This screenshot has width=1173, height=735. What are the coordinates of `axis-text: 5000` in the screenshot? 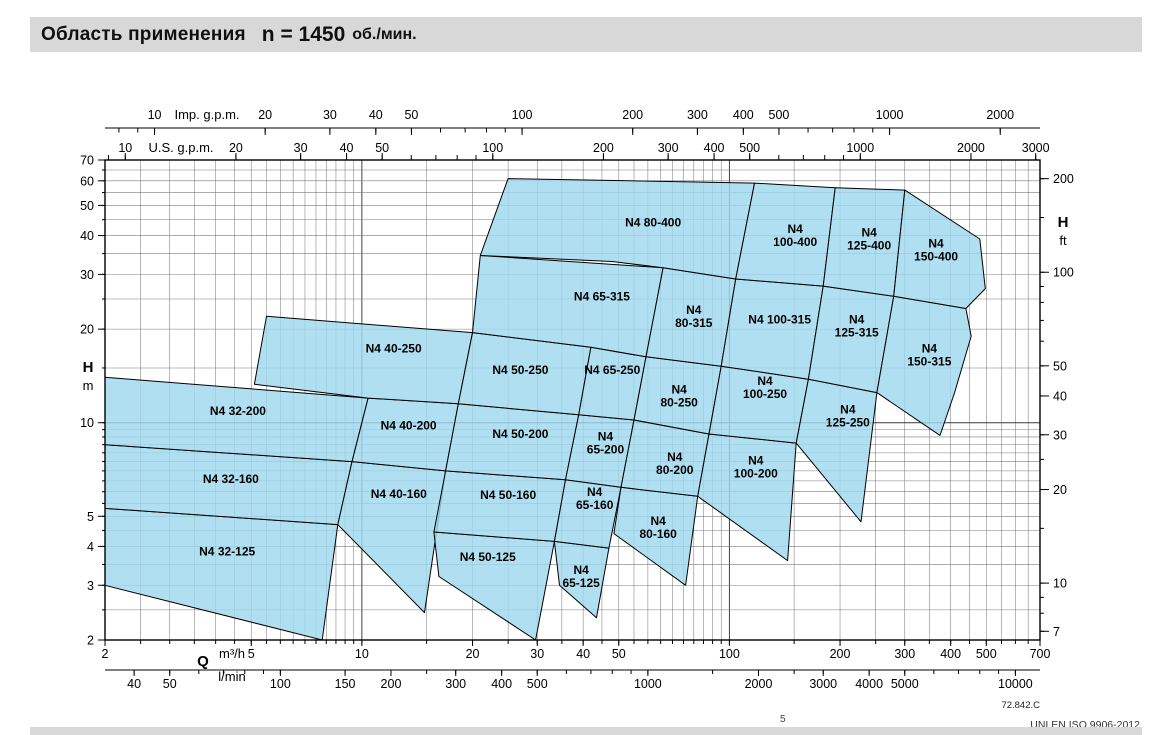 It's located at (905, 684).